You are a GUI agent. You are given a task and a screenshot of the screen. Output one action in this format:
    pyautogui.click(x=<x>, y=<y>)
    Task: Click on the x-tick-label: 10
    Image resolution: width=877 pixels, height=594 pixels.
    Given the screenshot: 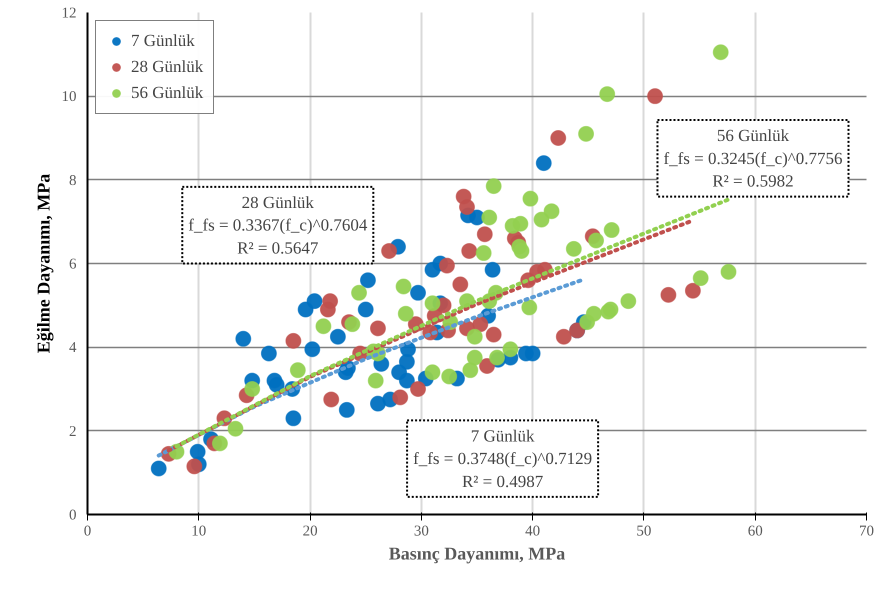 What is the action you would take?
    pyautogui.click(x=198, y=532)
    